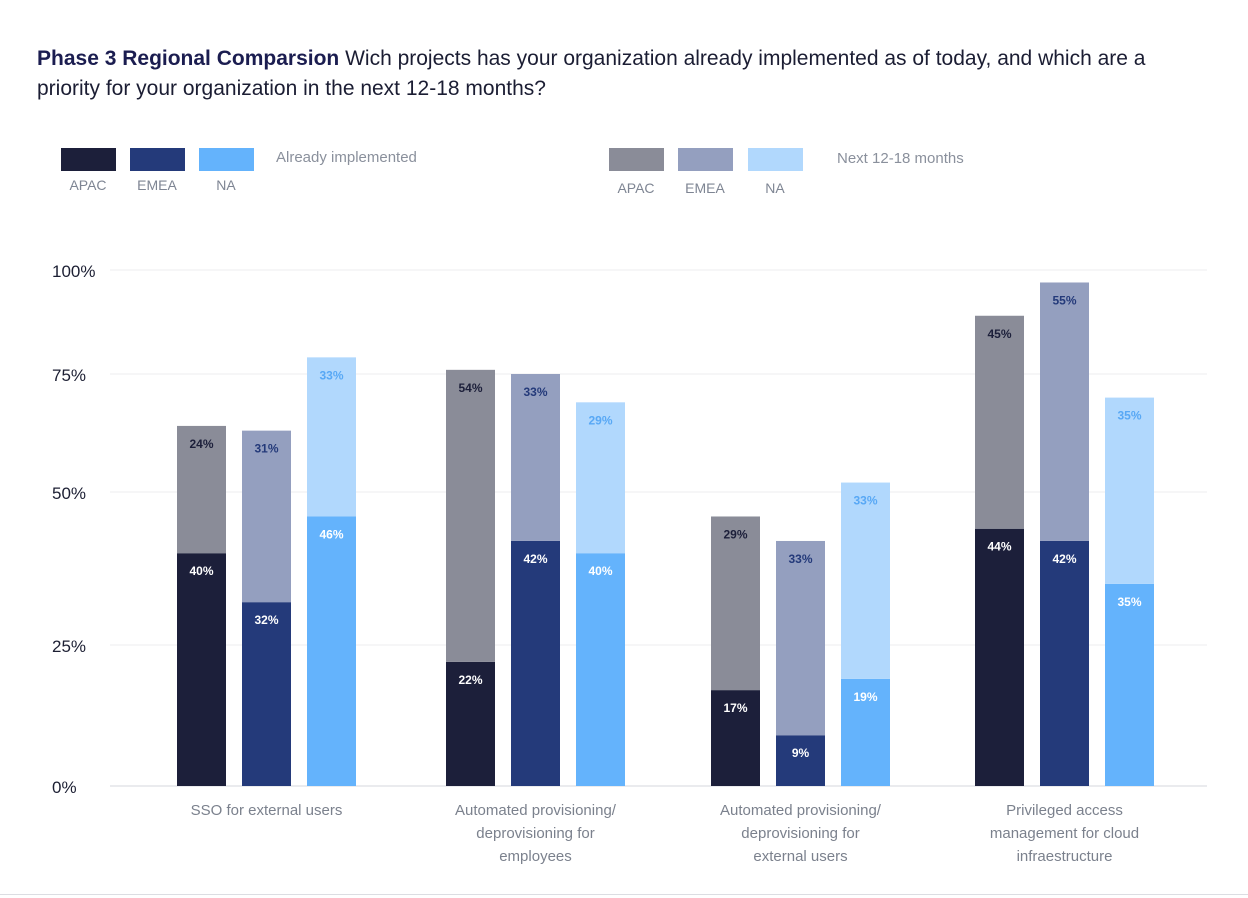 The height and width of the screenshot is (898, 1248). What do you see at coordinates (69, 493) in the screenshot?
I see `y-tick-label-50: 50%` at bounding box center [69, 493].